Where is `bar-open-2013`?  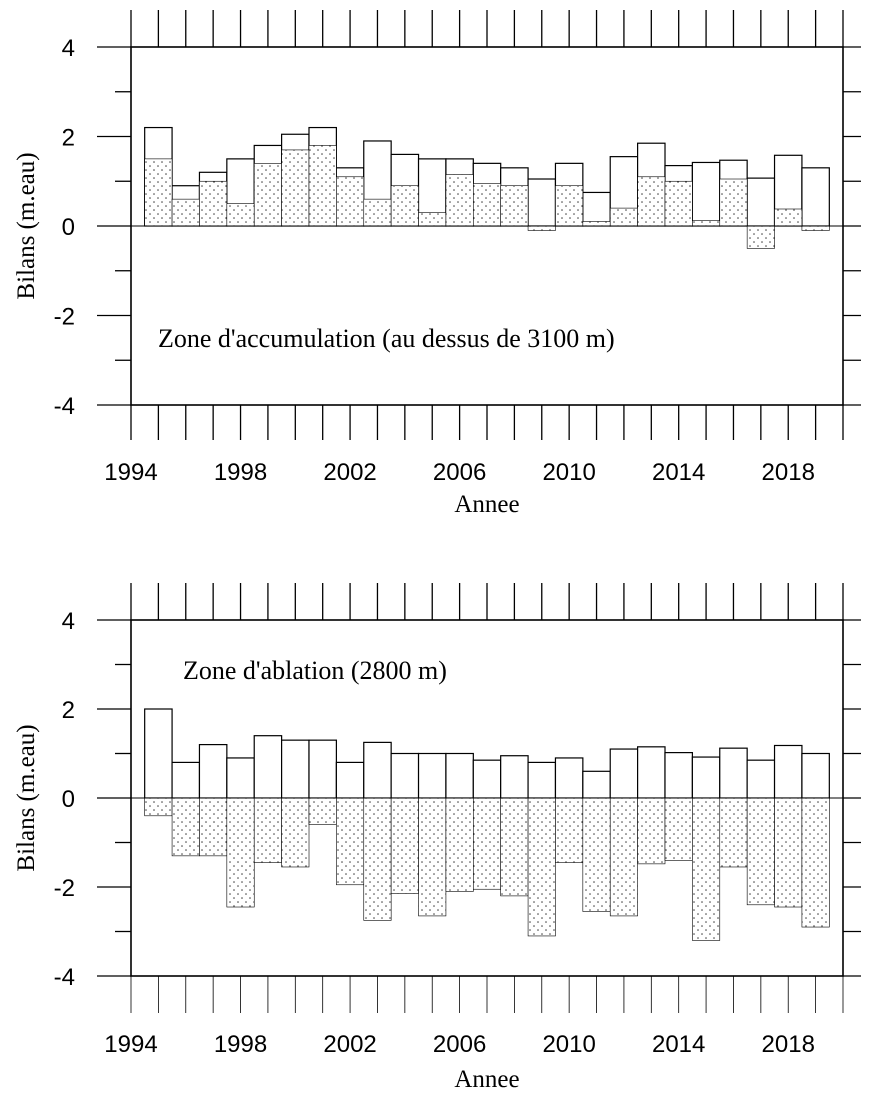
bar-open-2013 is located at coordinates (651, 772).